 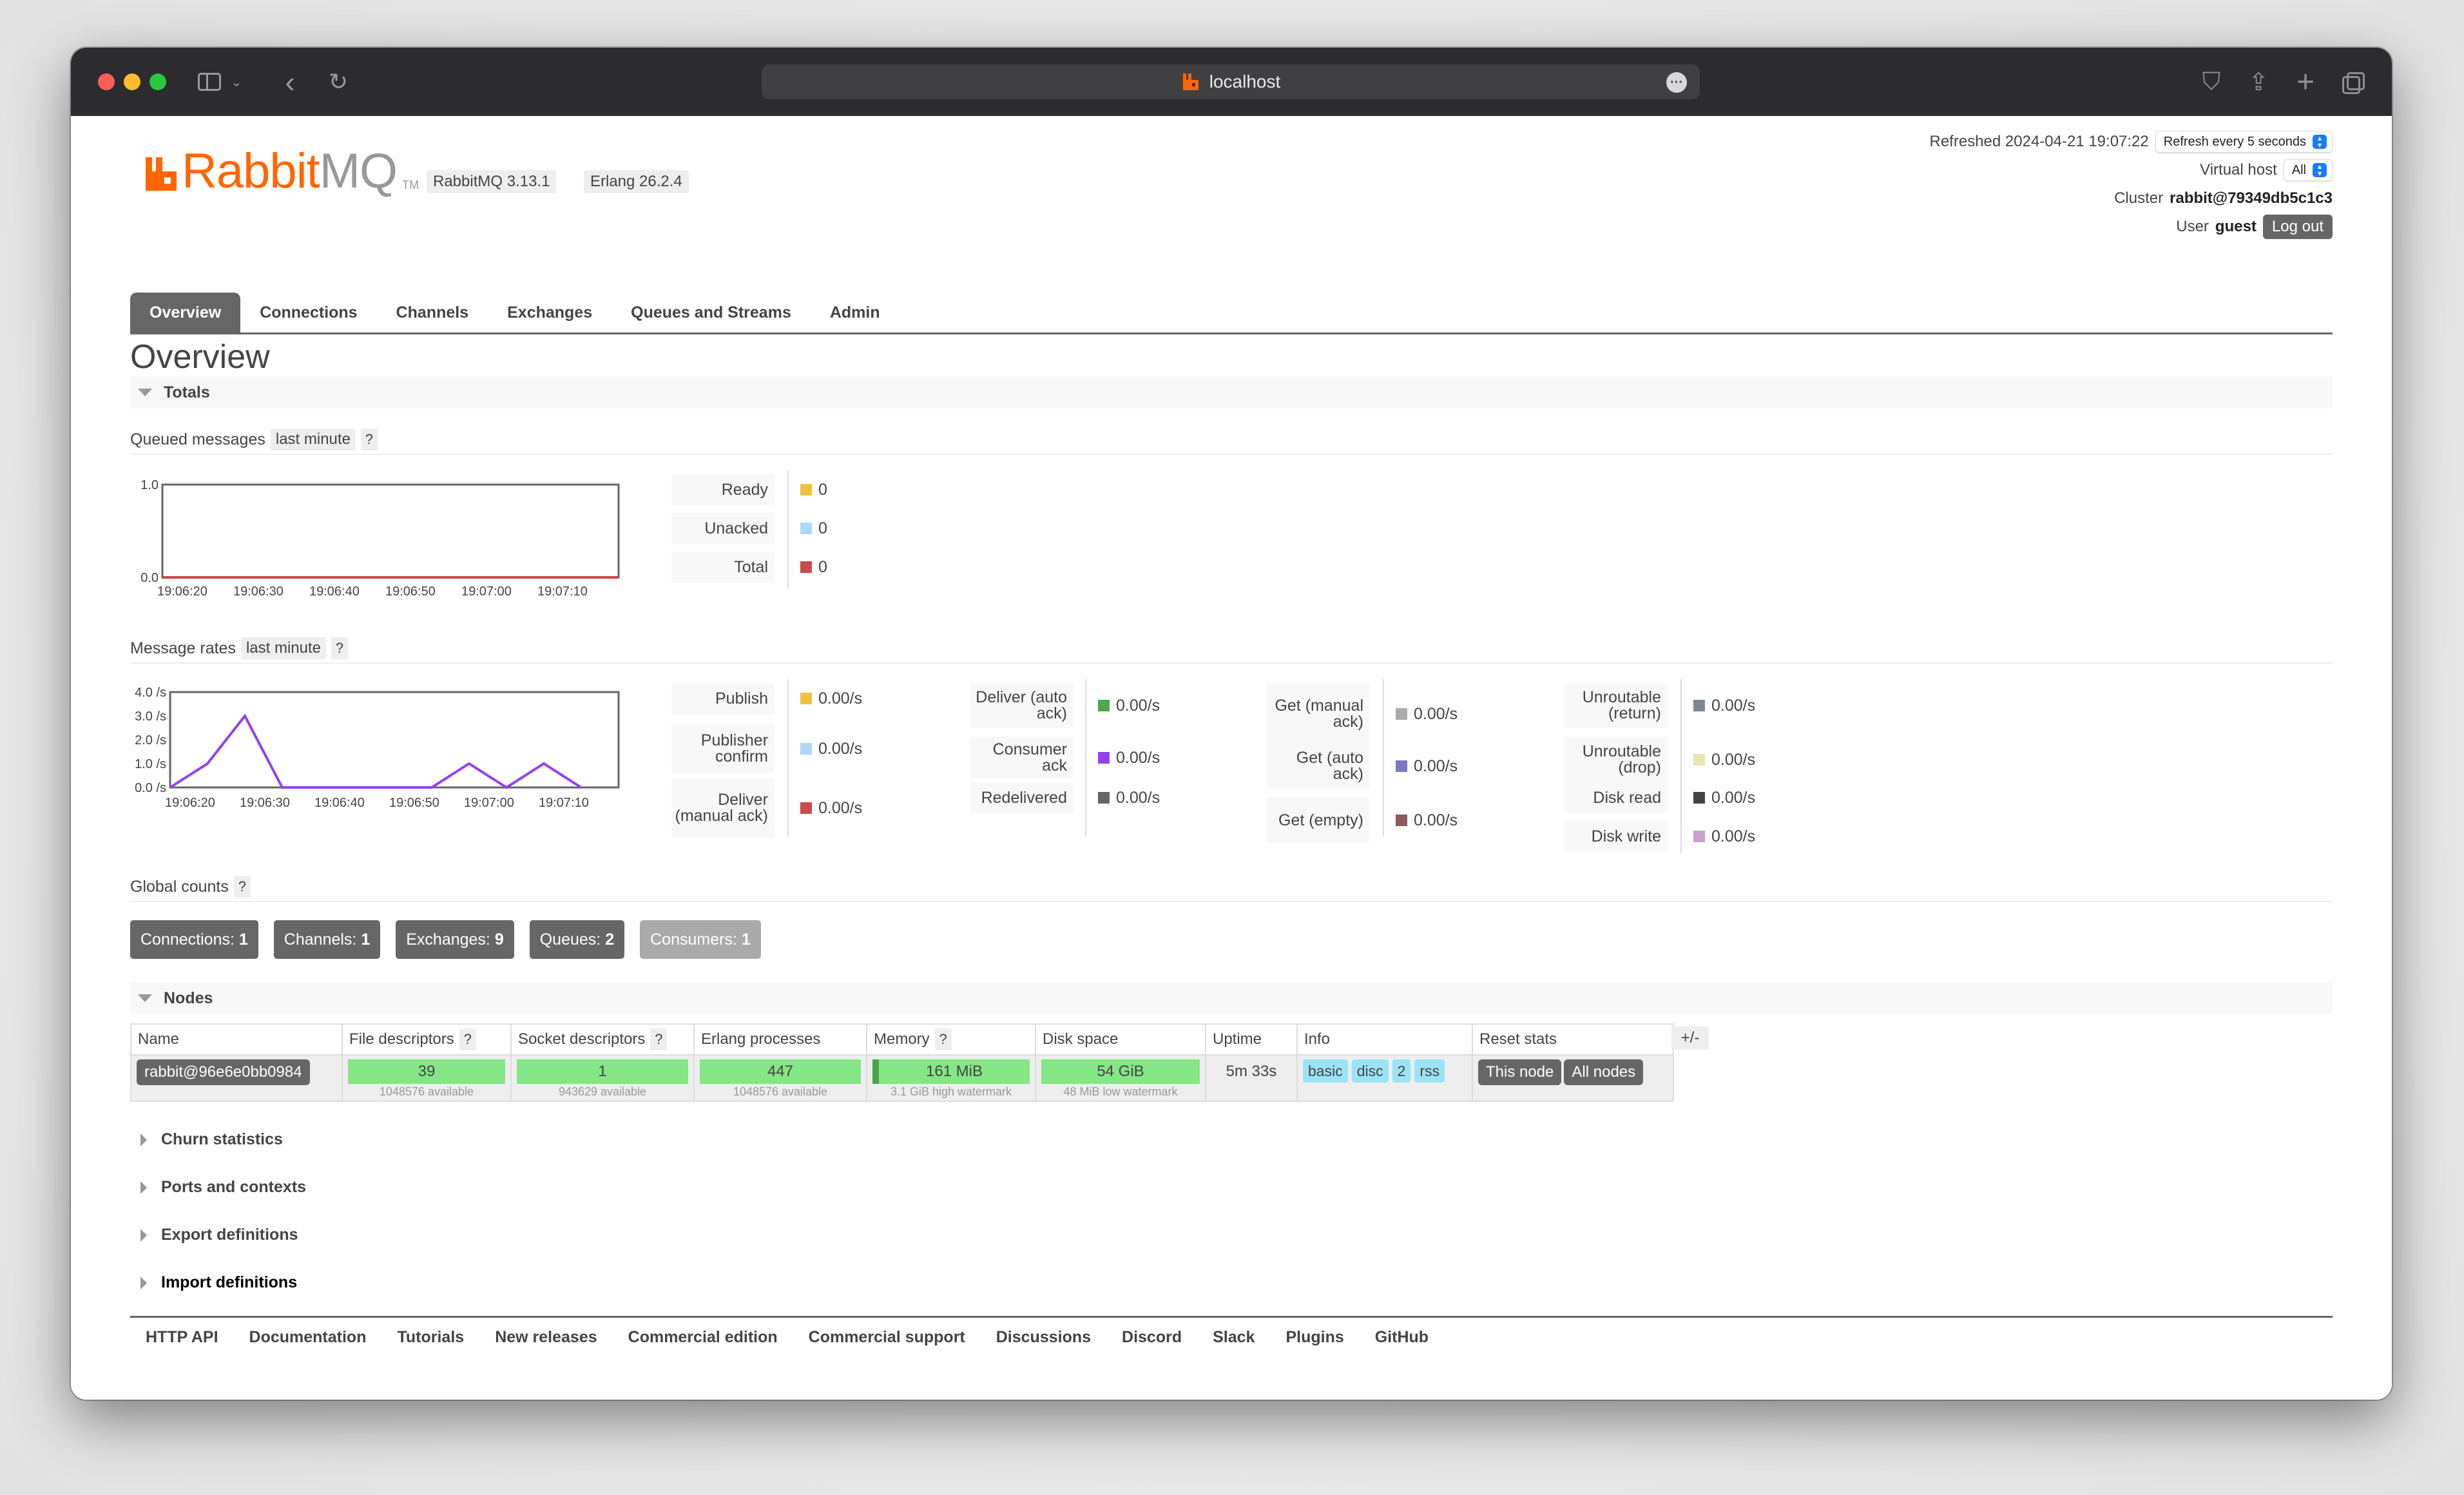 What do you see at coordinates (106, 81) in the screenshot?
I see `close-window-button` at bounding box center [106, 81].